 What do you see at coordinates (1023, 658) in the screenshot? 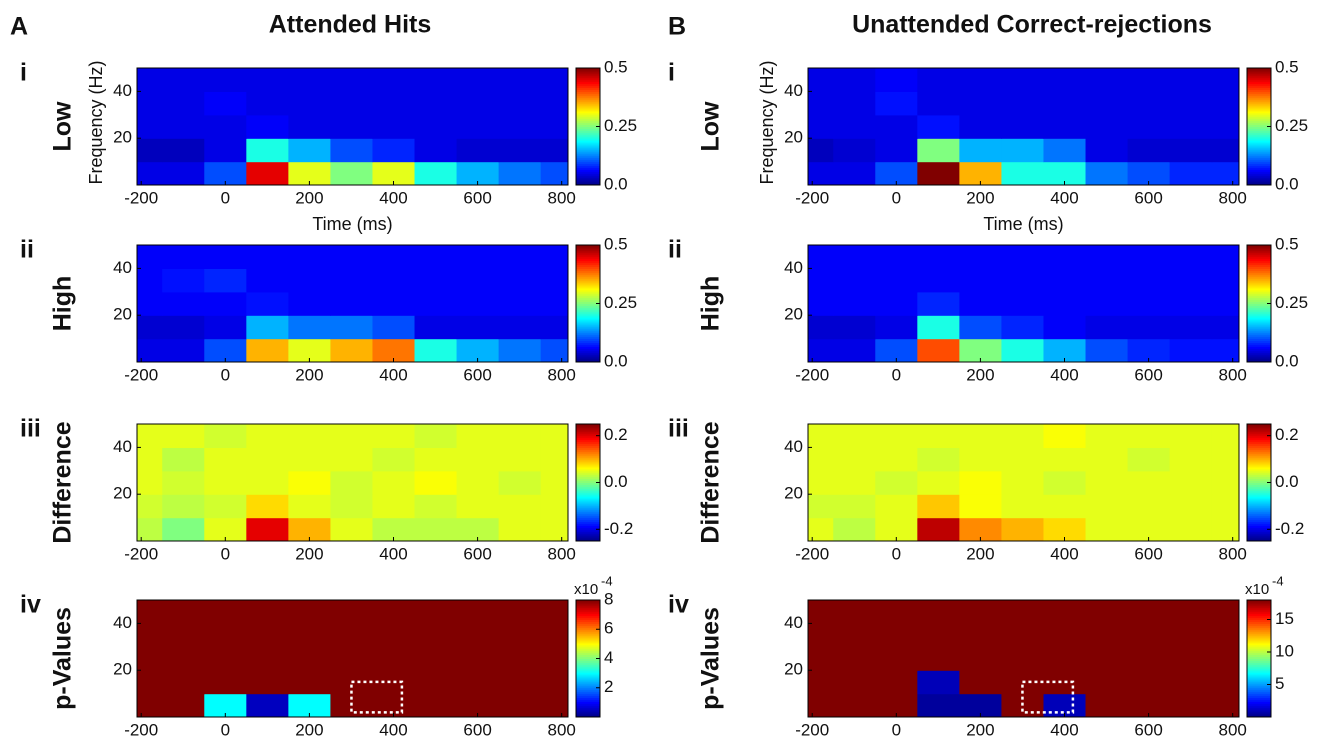
I see `plot-frame` at bounding box center [1023, 658].